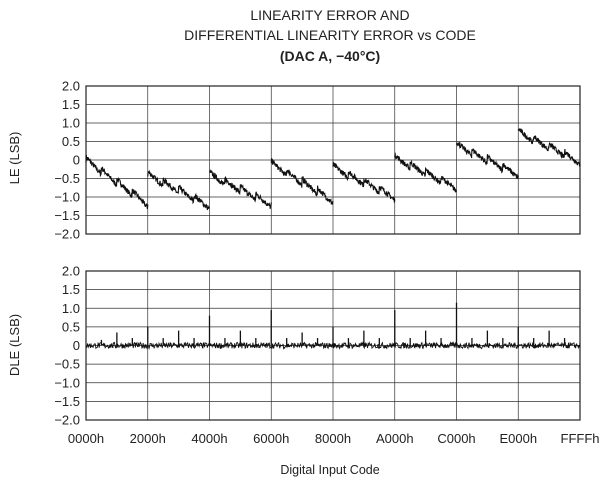 This screenshot has width=608, height=484. Describe the element at coordinates (14, 345) in the screenshot. I see `dle-y-axis-label: DLE (LSB)` at that location.